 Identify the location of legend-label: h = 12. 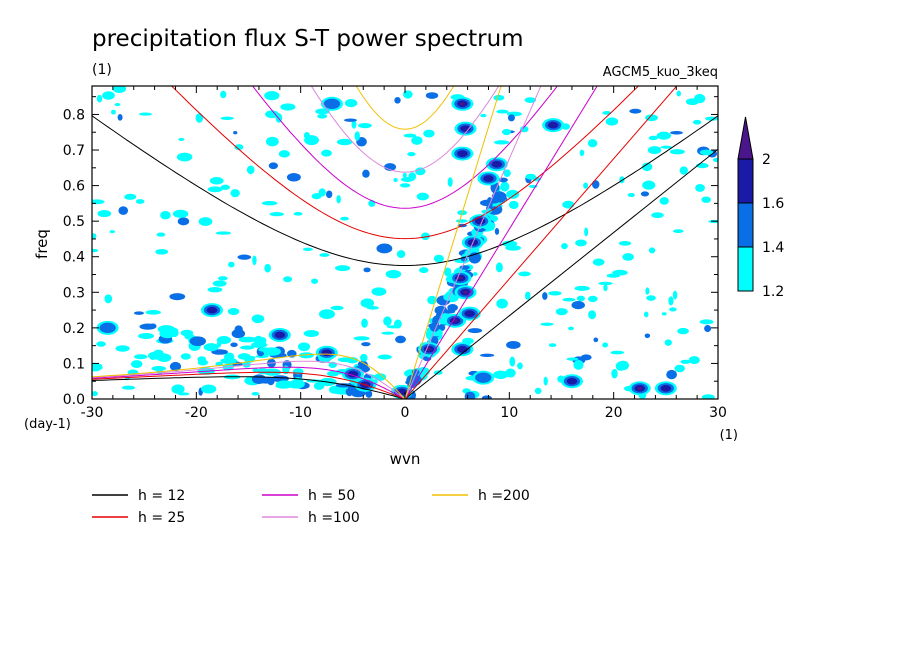
(161, 496).